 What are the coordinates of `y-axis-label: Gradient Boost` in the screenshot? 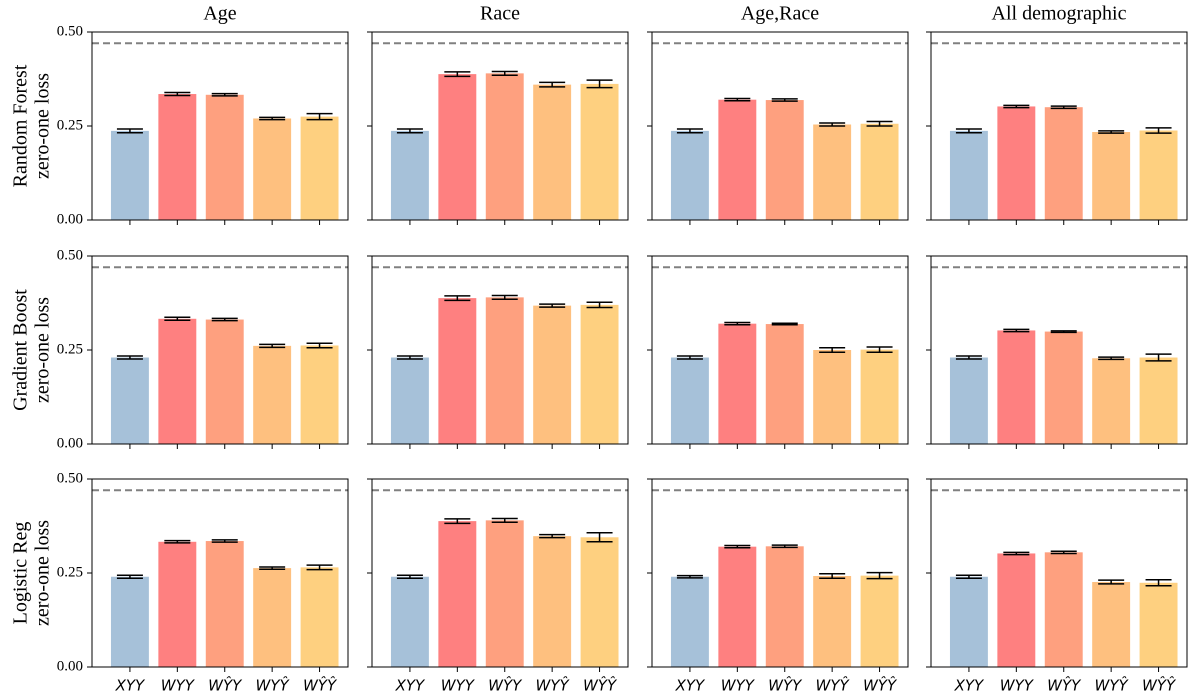 It's located at (21, 350).